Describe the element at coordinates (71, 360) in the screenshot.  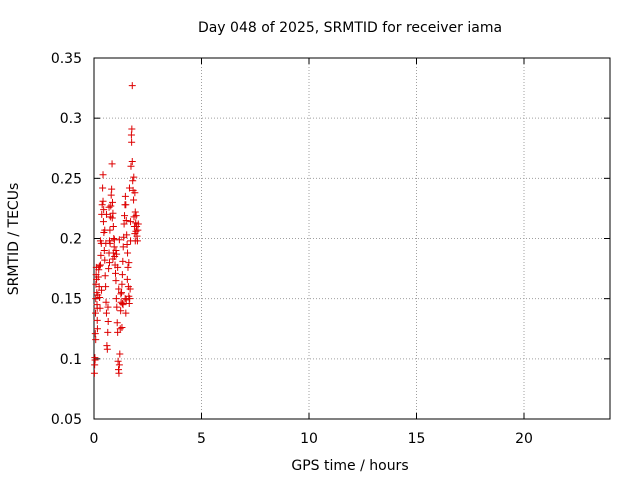
I see `y-tick-label: 0.1` at that location.